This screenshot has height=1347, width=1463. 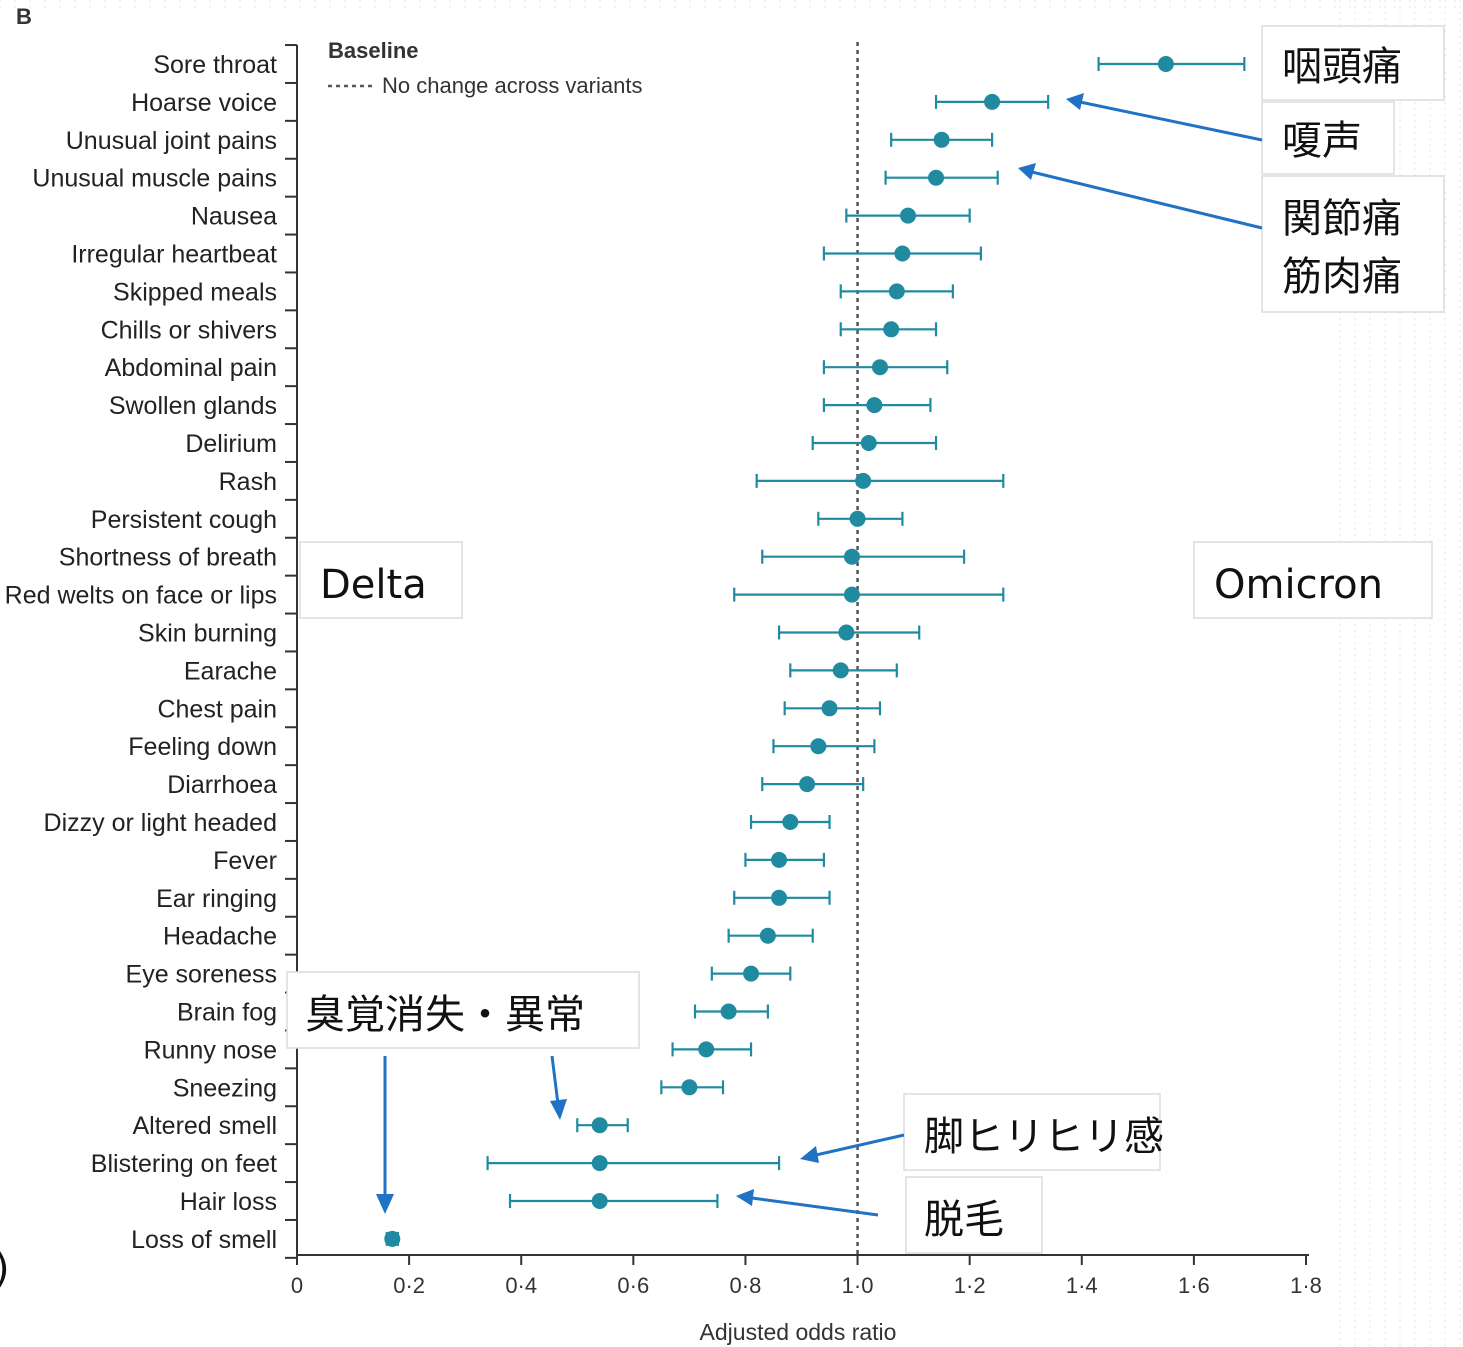 What do you see at coordinates (860, 1145) in the screenshot?
I see `feet-arrow` at bounding box center [860, 1145].